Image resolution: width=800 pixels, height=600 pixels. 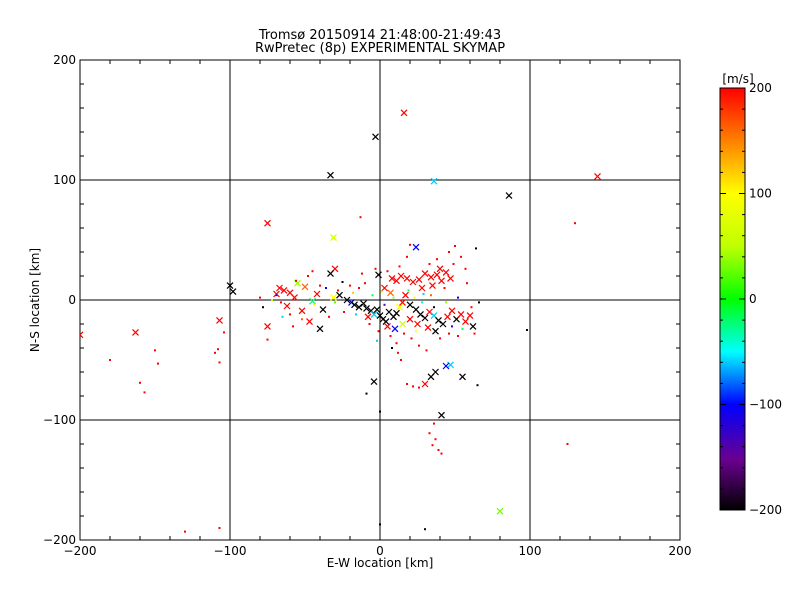 What do you see at coordinates (760, 194) in the screenshot?
I see `colorbar-tick-label: 100` at bounding box center [760, 194].